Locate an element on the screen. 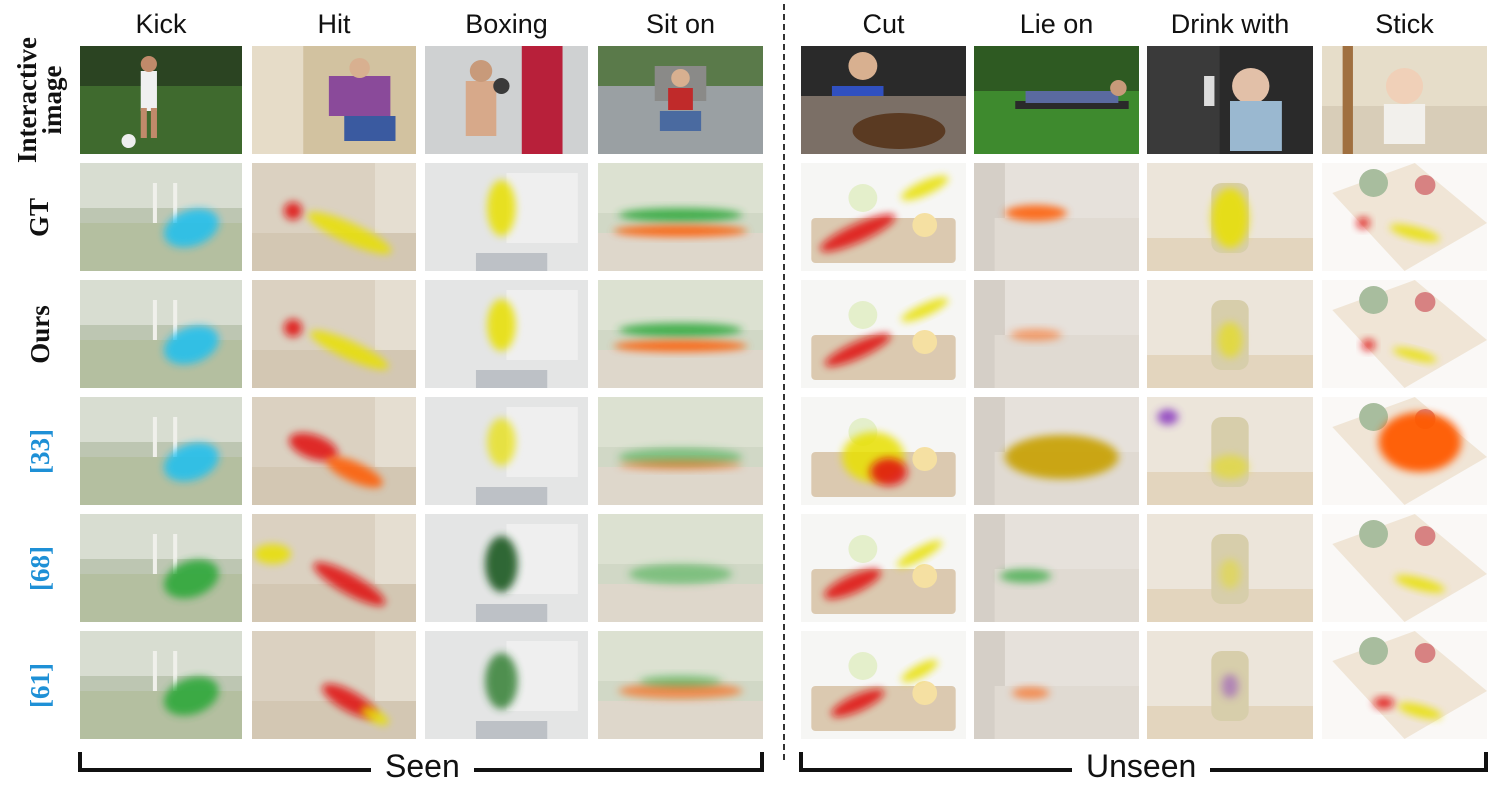  cell-ref-33-boxing is located at coordinates (506, 451).